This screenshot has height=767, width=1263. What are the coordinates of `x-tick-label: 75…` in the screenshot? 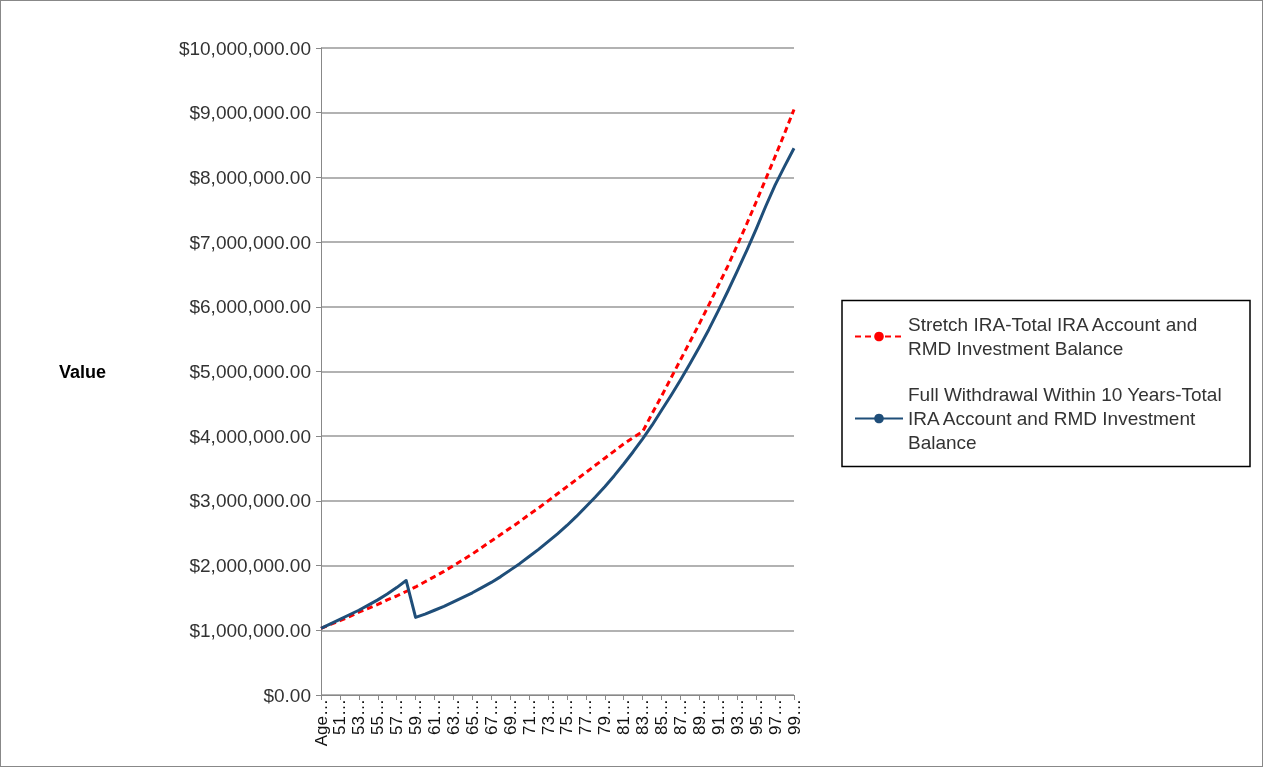 It's located at (567, 717).